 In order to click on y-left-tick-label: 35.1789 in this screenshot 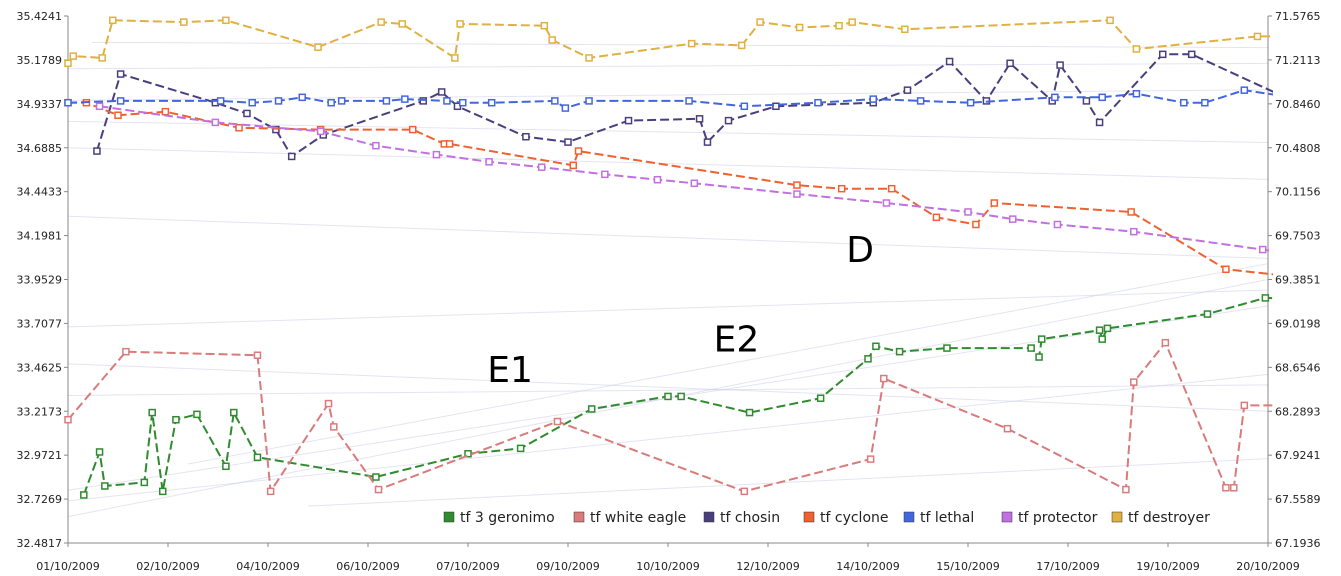, I will do `click(40, 60)`.